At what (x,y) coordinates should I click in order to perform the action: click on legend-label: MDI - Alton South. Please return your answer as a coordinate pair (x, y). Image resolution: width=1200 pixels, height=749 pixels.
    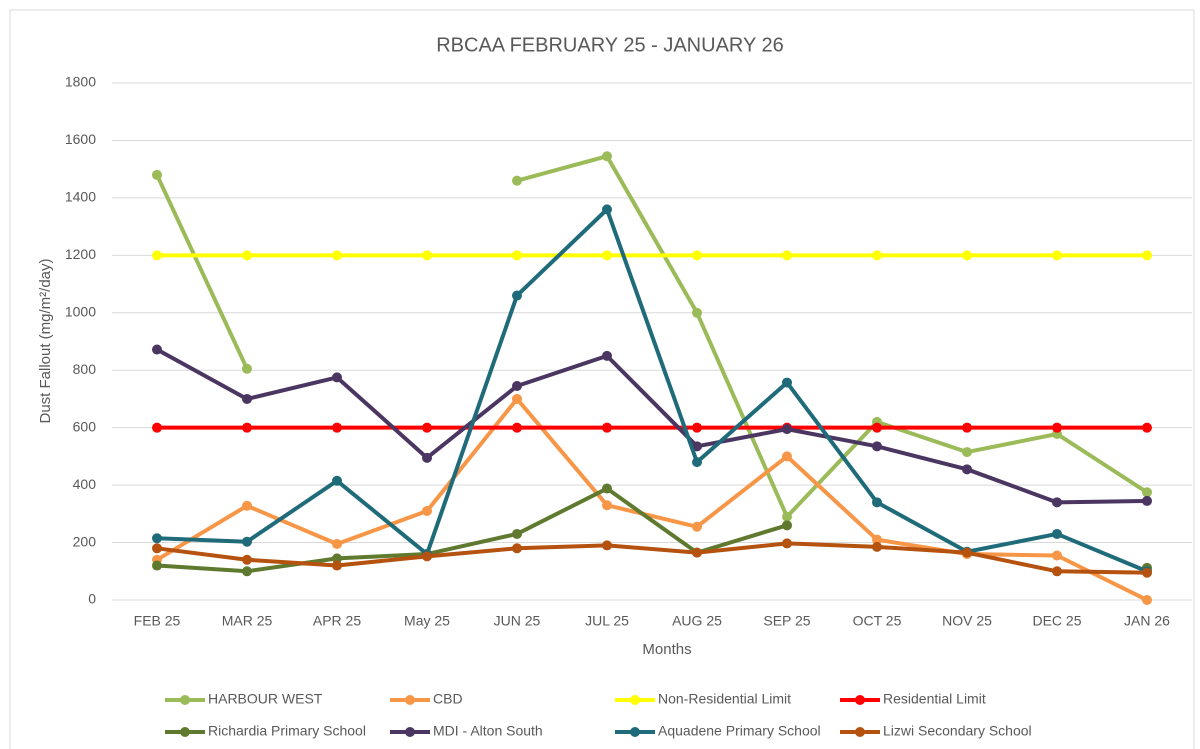
    Looking at the image, I should click on (488, 731).